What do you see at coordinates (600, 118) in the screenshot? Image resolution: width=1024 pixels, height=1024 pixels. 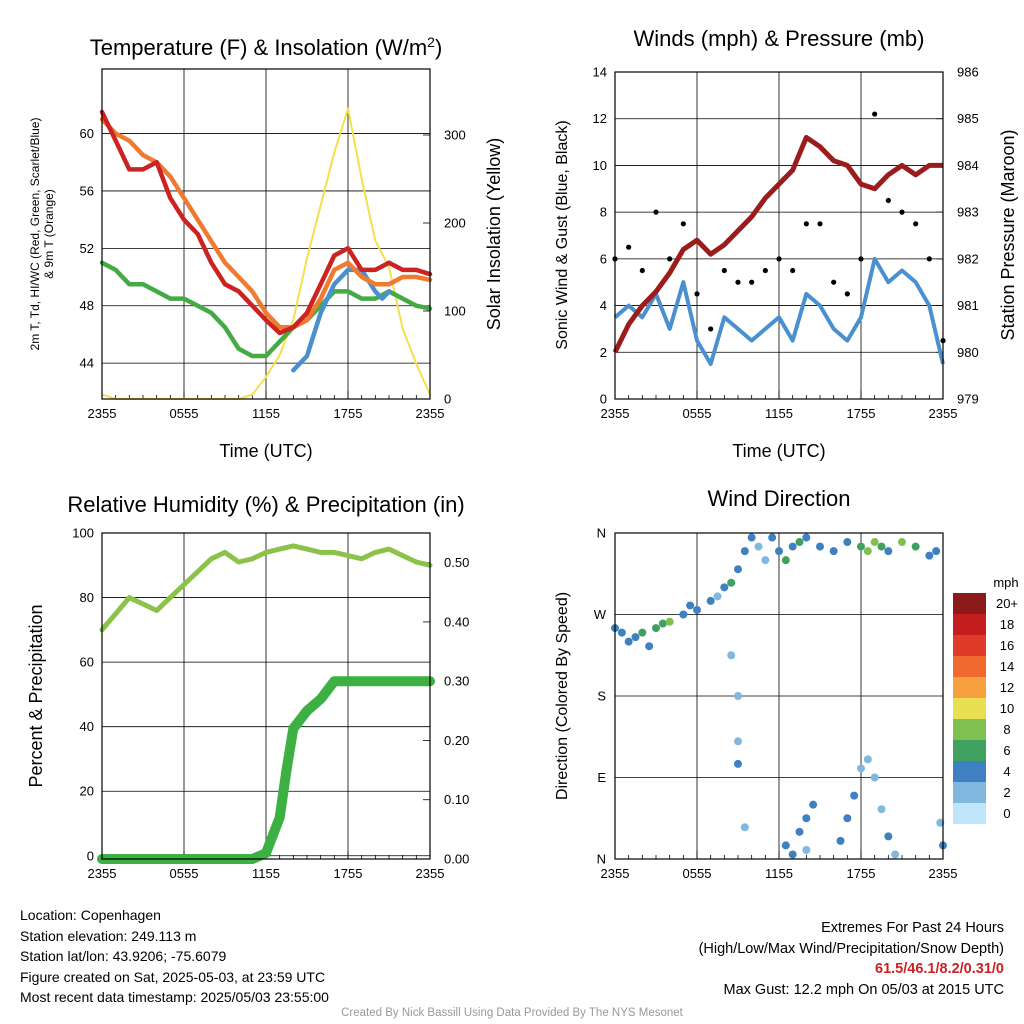 I see `y-tick-label: 12` at bounding box center [600, 118].